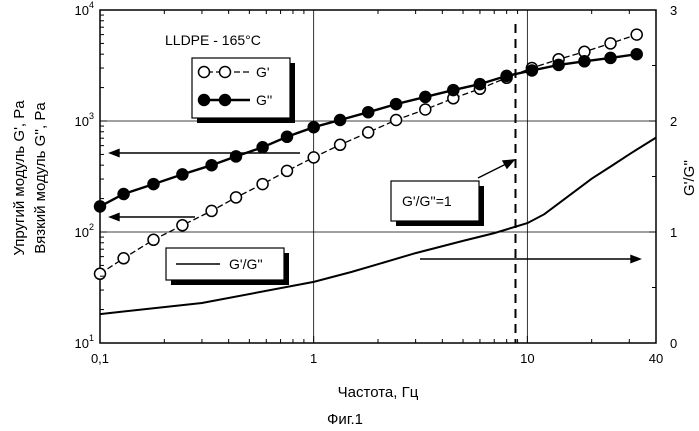 The height and width of the screenshot is (431, 699). Describe the element at coordinates (84, 9) in the screenshot. I see `y-left-tick-label: 10⁴` at that location.